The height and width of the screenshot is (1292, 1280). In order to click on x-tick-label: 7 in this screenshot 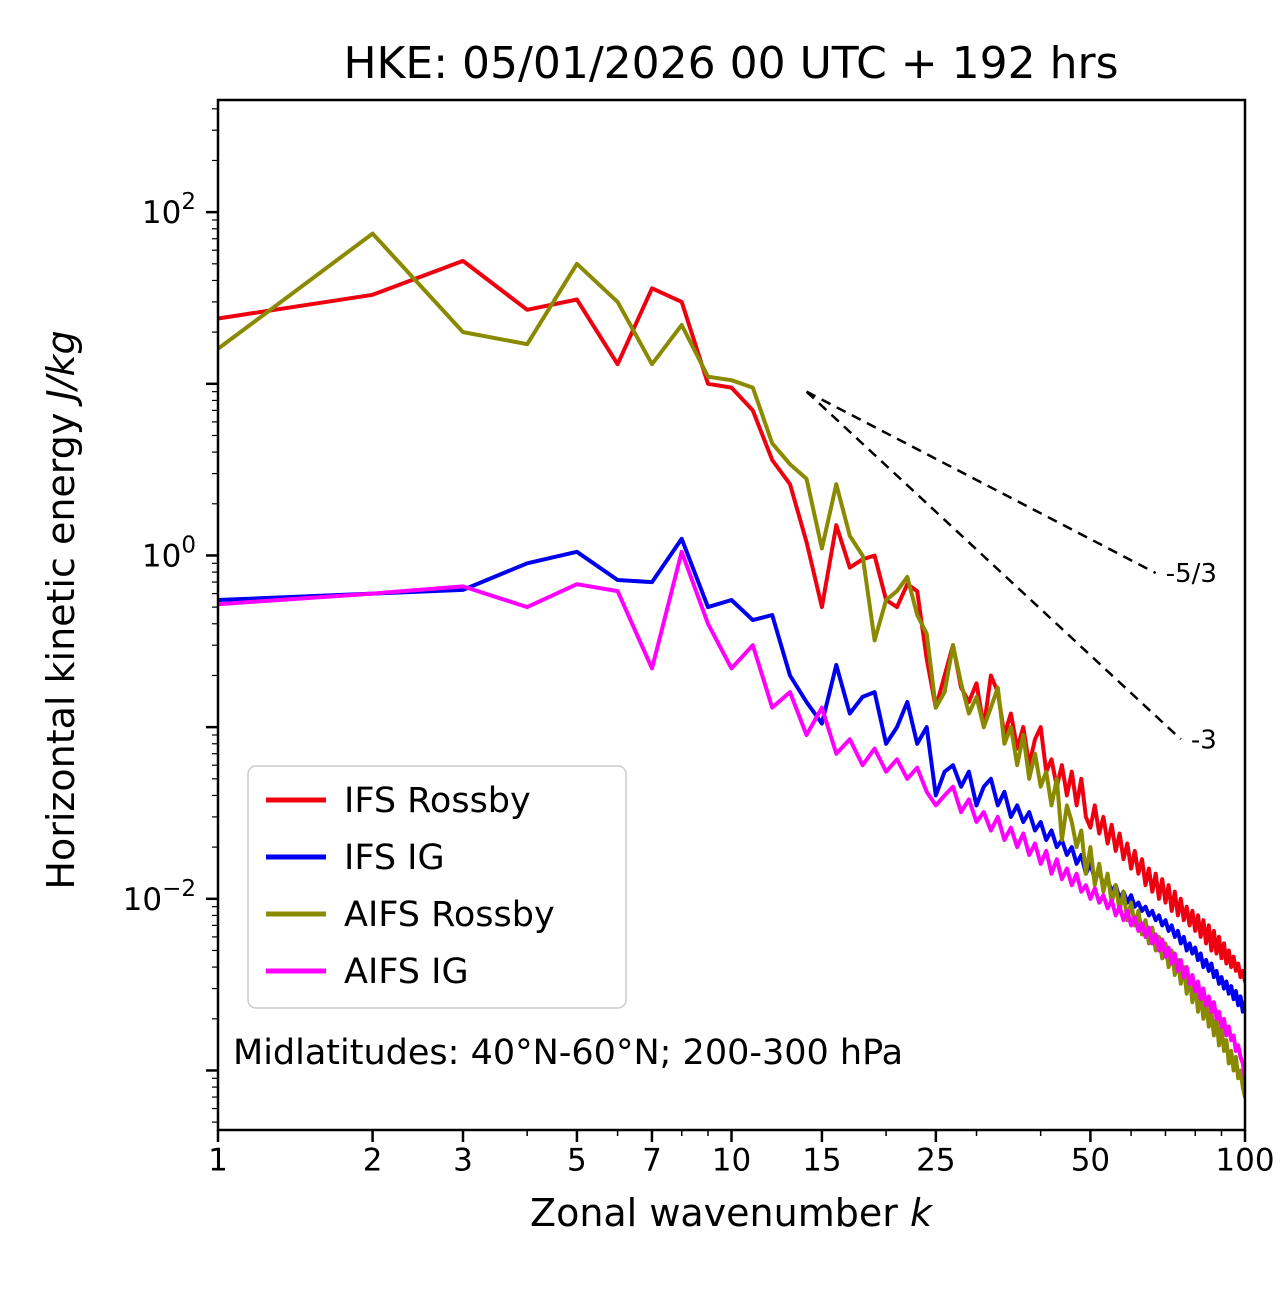, I will do `click(652, 1160)`.